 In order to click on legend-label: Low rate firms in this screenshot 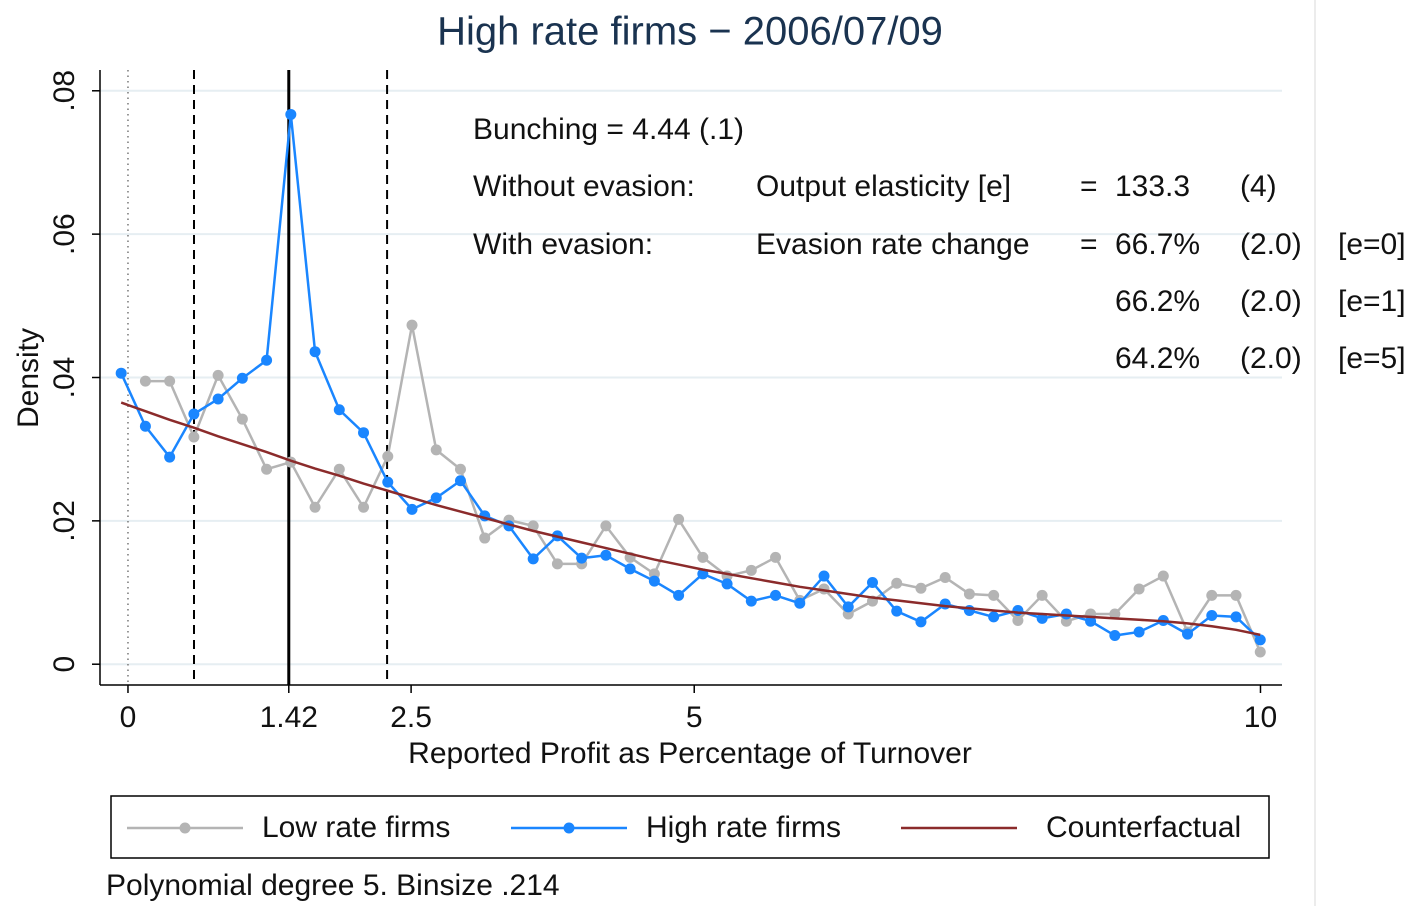, I will do `click(356, 827)`.